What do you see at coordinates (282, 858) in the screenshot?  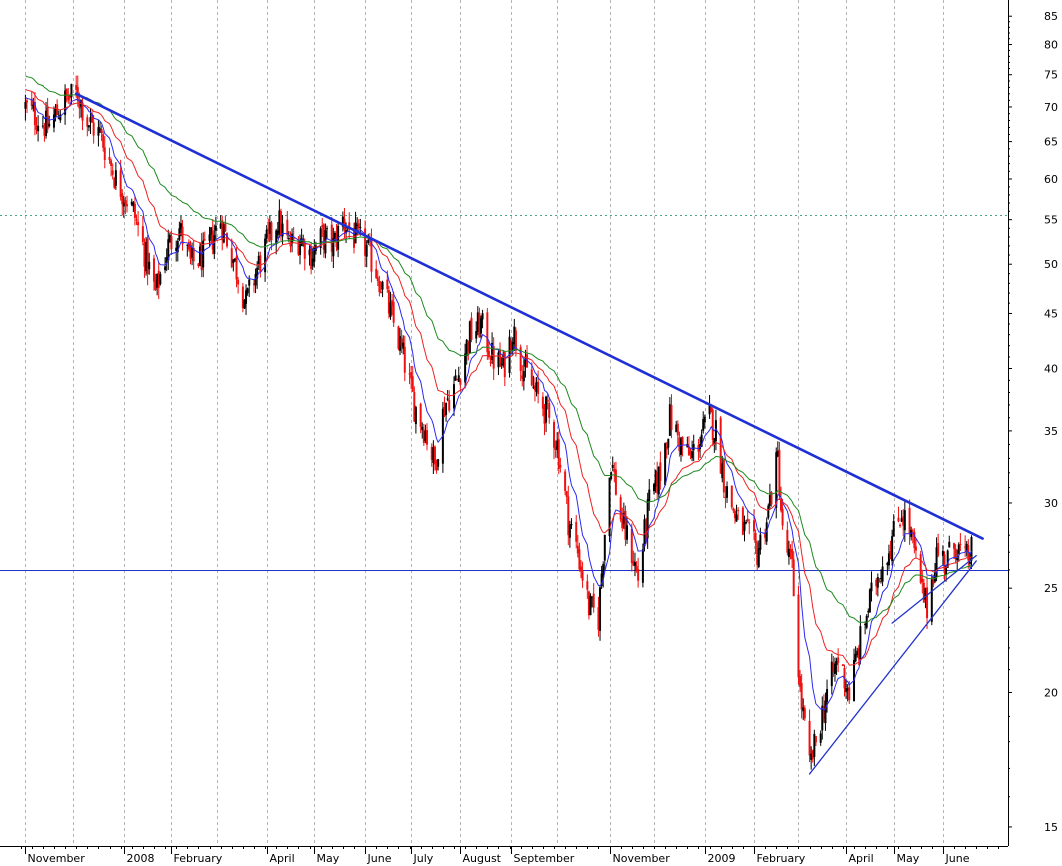 I see `x-tick-label-3: April` at bounding box center [282, 858].